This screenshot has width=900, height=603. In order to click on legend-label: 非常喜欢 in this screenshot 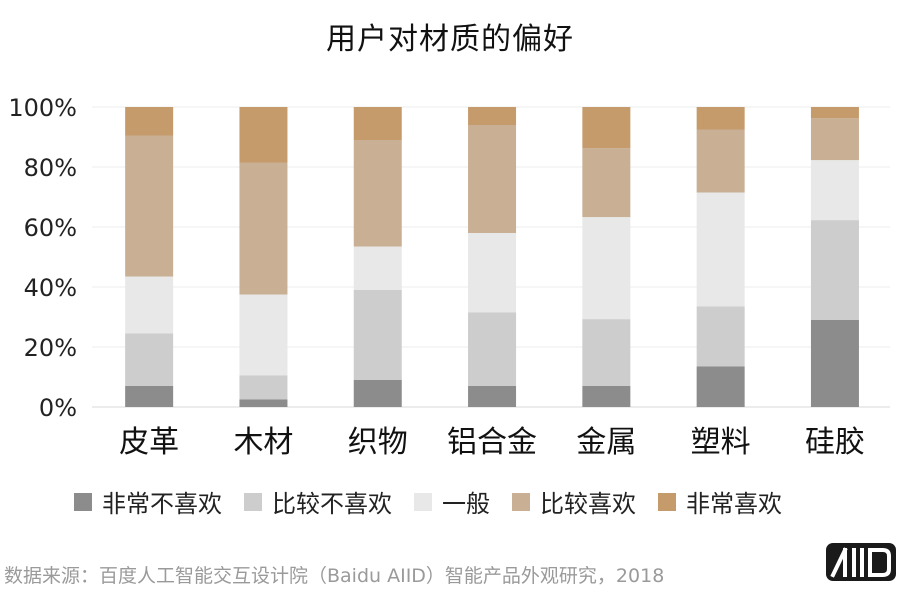, I will do `click(734, 504)`.